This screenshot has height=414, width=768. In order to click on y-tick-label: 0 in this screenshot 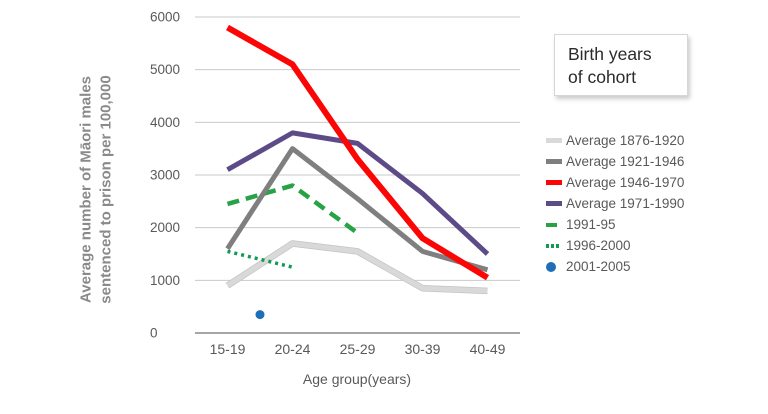, I will do `click(154, 333)`.